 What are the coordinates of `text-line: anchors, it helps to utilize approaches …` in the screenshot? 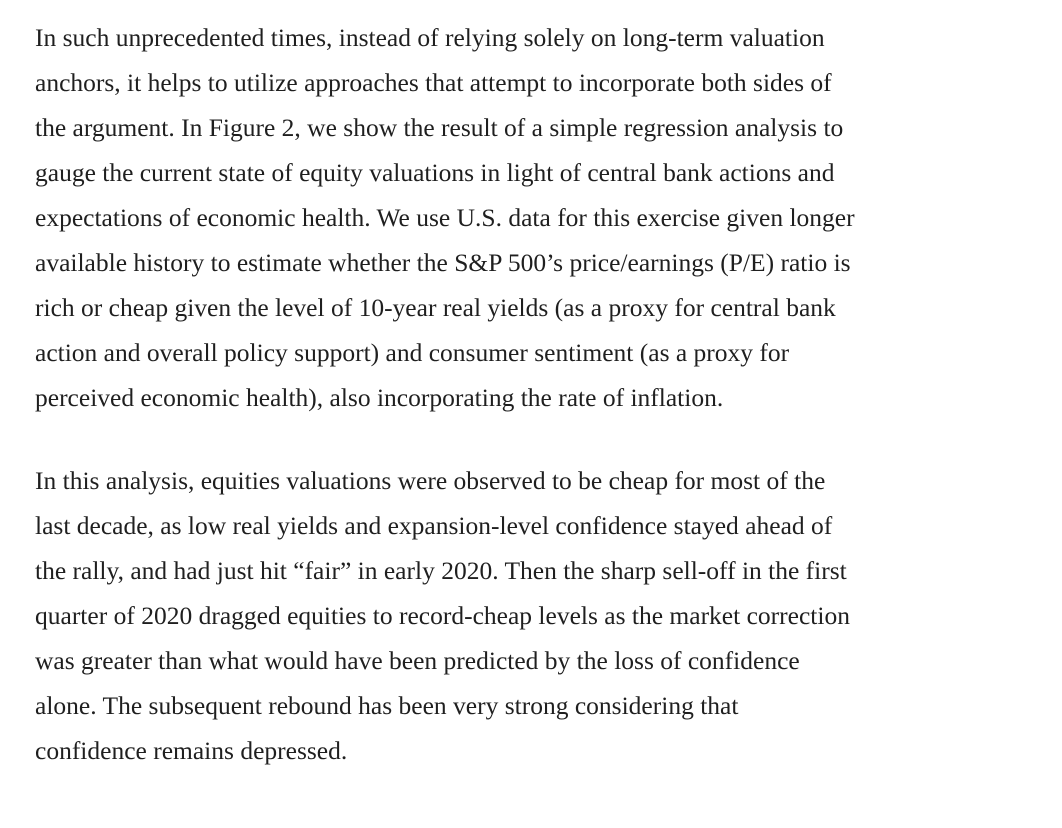 It's located at (433, 82).